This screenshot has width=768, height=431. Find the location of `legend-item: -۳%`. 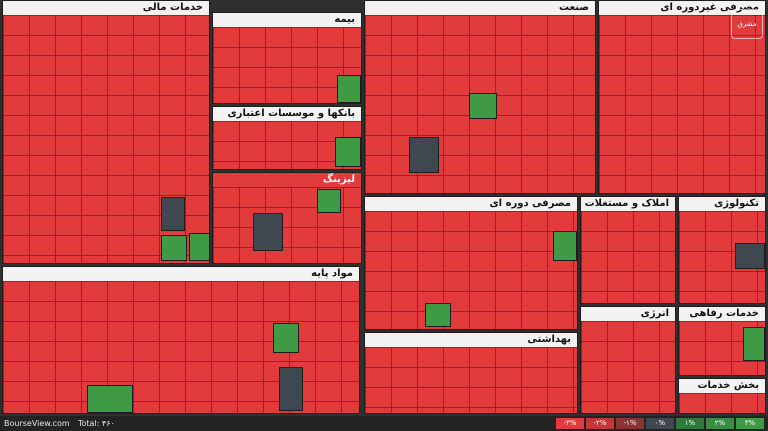

legend-item: -۳% is located at coordinates (570, 423).